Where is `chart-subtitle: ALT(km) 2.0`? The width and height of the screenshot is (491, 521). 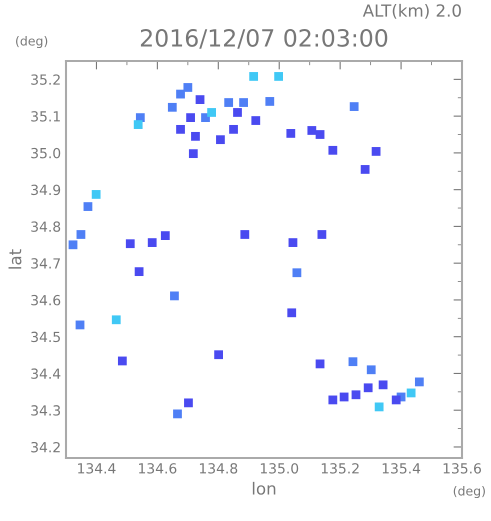
chart-subtitle: ALT(km) 2.0 is located at coordinates (411, 11).